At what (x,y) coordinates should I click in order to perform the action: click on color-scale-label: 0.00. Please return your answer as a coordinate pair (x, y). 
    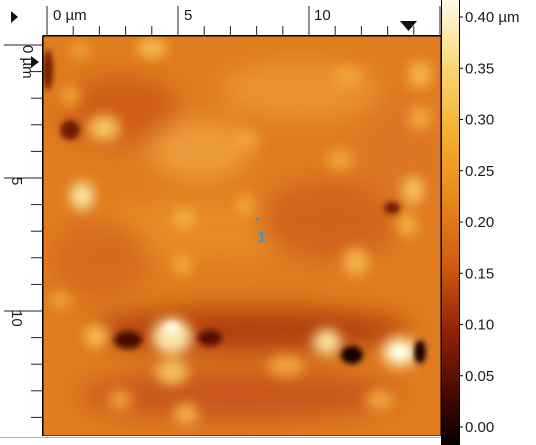
    Looking at the image, I should click on (479, 427).